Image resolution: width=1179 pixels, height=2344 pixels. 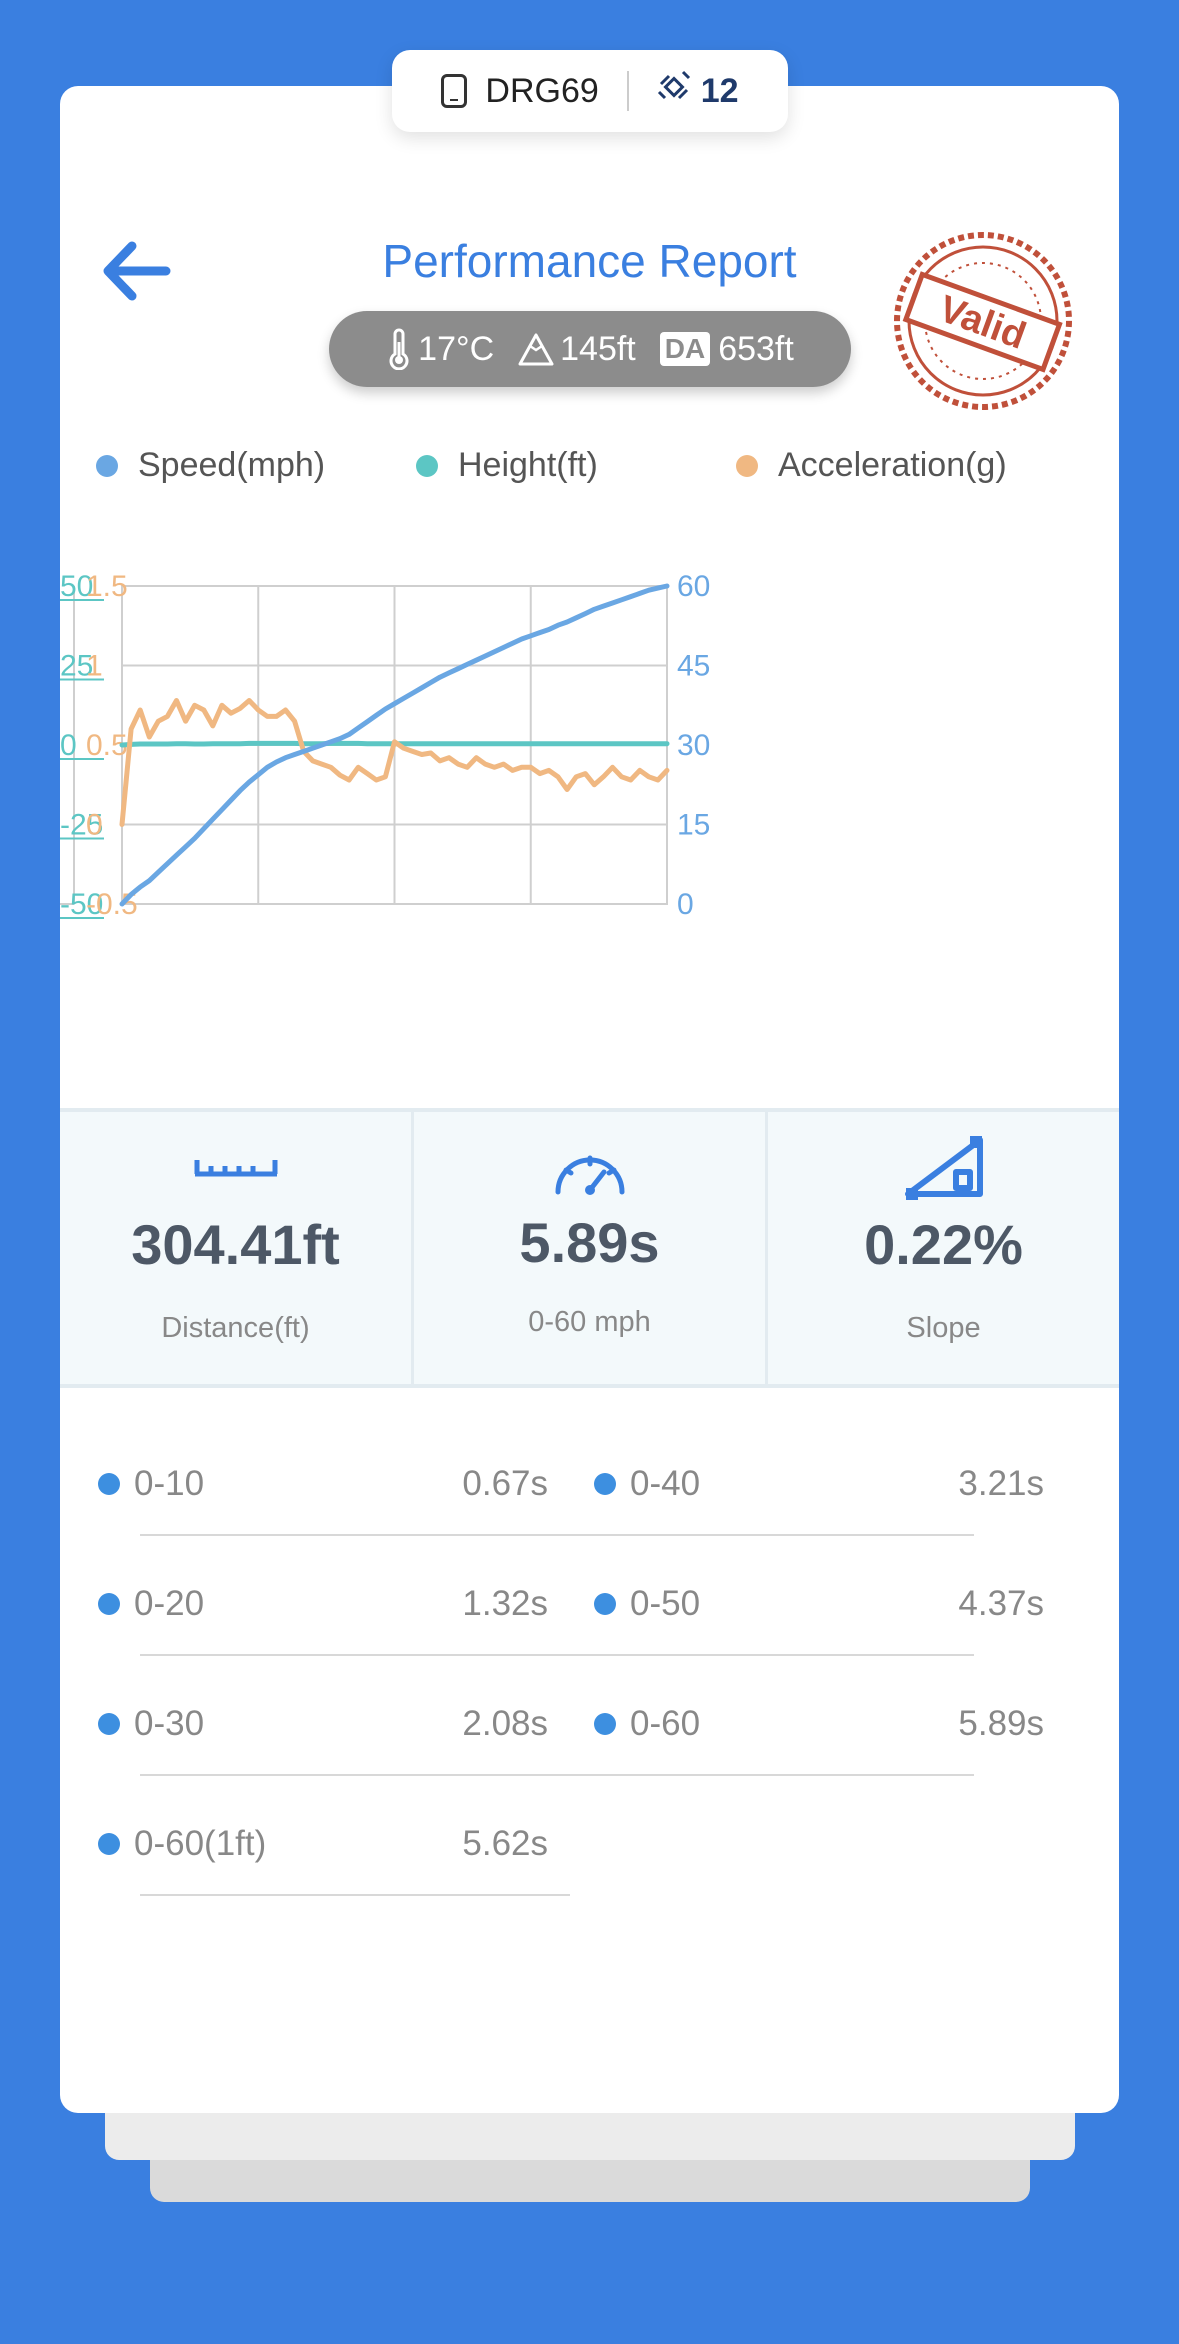 What do you see at coordinates (235, 1244) in the screenshot?
I see `stat-value: 304.41ft` at bounding box center [235, 1244].